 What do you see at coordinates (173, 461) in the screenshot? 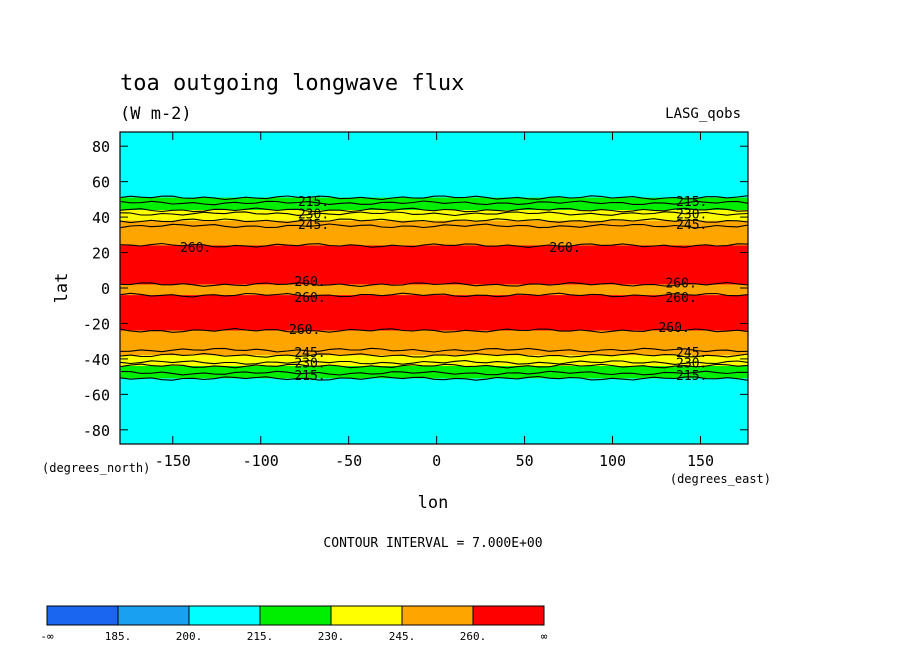
I see `x-tick-label: -150` at bounding box center [173, 461].